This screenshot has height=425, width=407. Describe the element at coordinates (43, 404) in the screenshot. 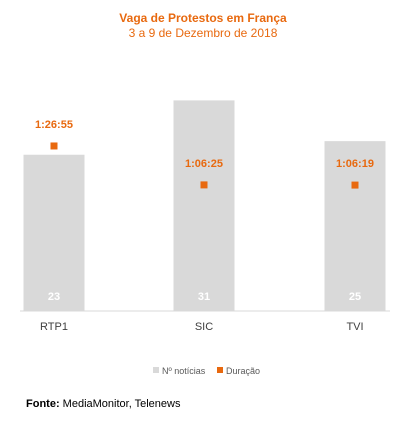

I see `source-label: Fonte:` at that location.